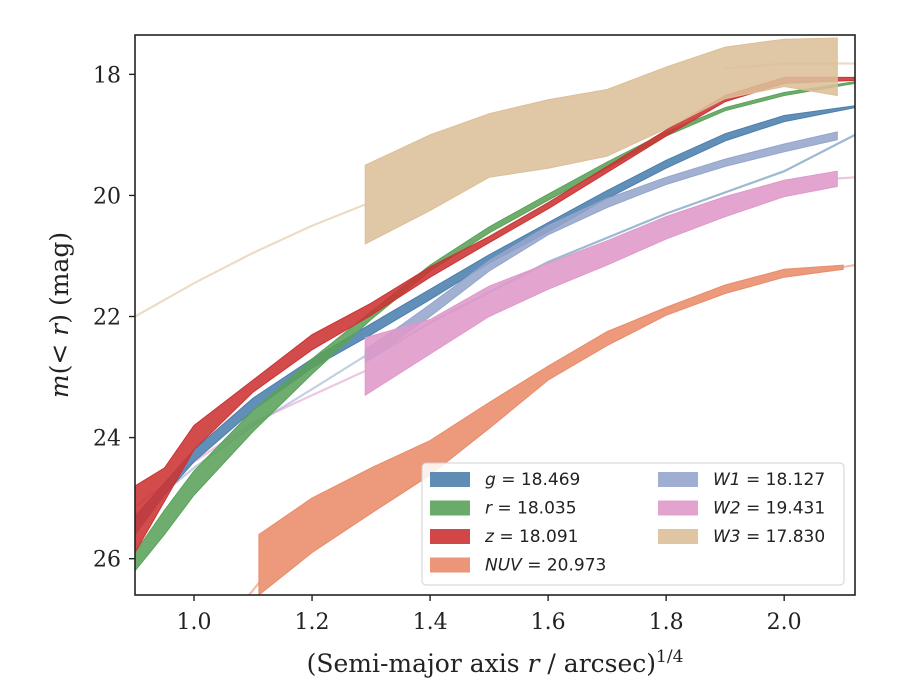  What do you see at coordinates (107, 439) in the screenshot?
I see `y-tick-label: 24` at bounding box center [107, 439].